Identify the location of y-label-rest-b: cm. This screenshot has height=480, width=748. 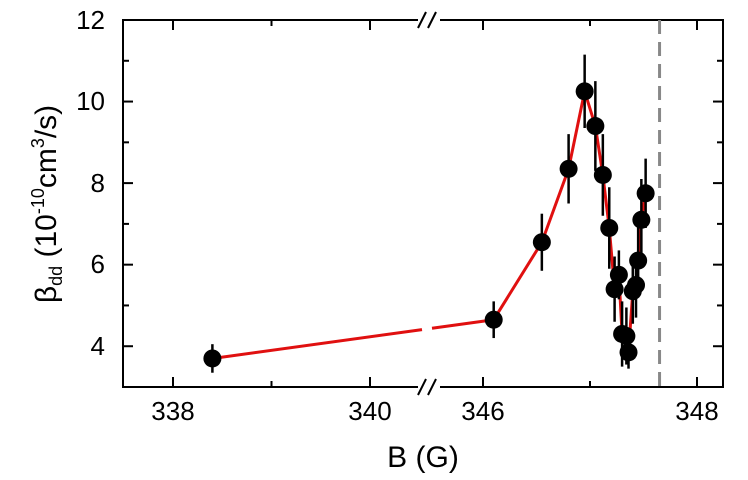
(46, 168).